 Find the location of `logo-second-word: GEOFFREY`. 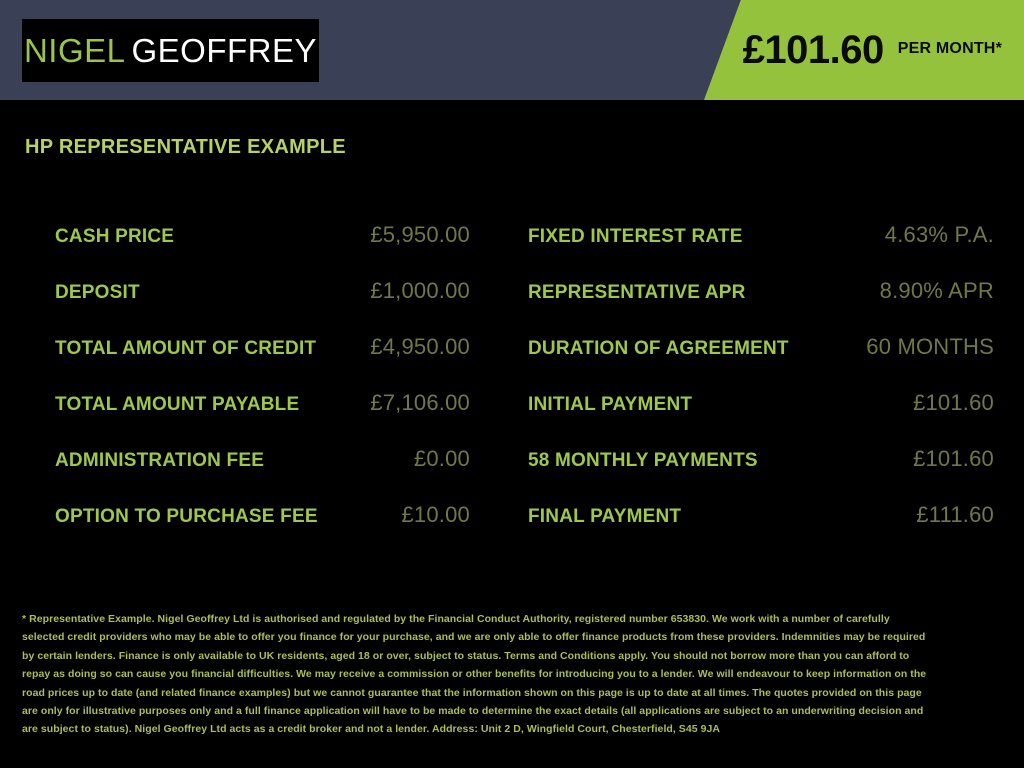

logo-second-word: GEOFFREY is located at coordinates (224, 50).